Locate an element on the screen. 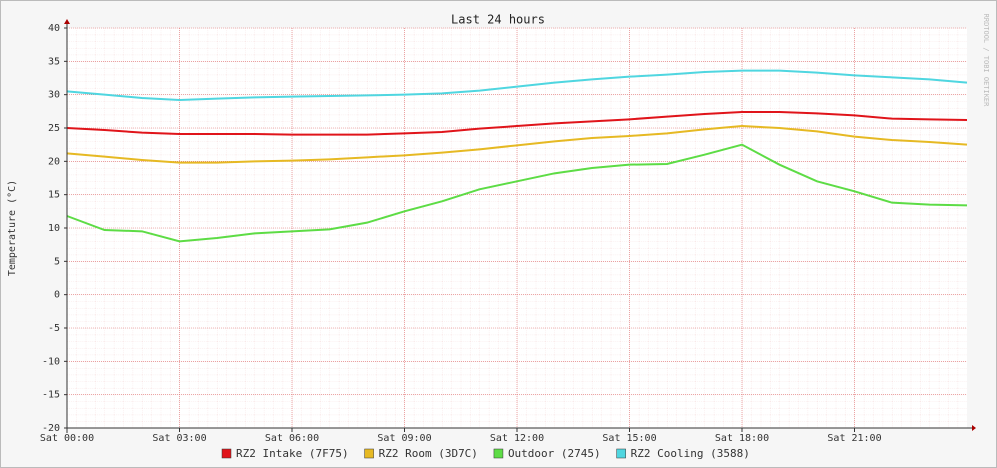 This screenshot has width=997, height=468. y-tick-label: 40 is located at coordinates (54, 28).